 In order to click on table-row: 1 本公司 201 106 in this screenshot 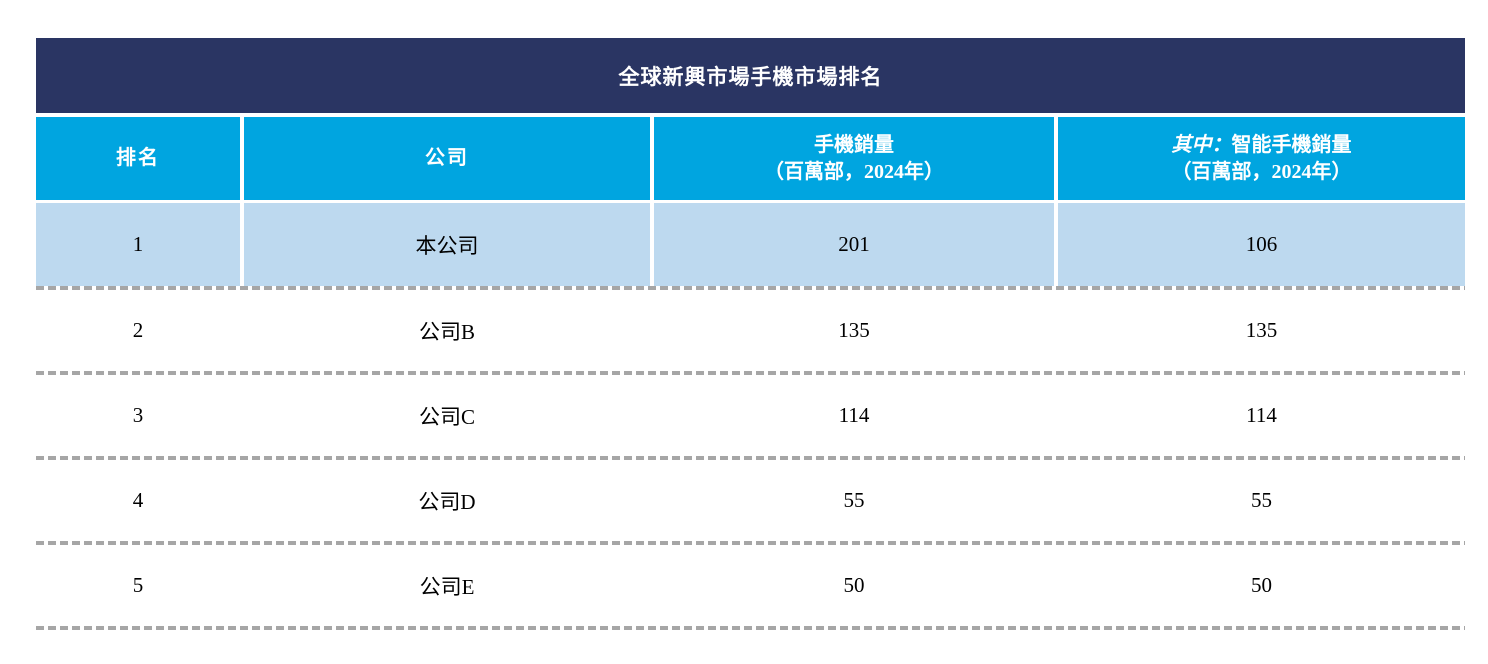, I will do `click(750, 244)`.